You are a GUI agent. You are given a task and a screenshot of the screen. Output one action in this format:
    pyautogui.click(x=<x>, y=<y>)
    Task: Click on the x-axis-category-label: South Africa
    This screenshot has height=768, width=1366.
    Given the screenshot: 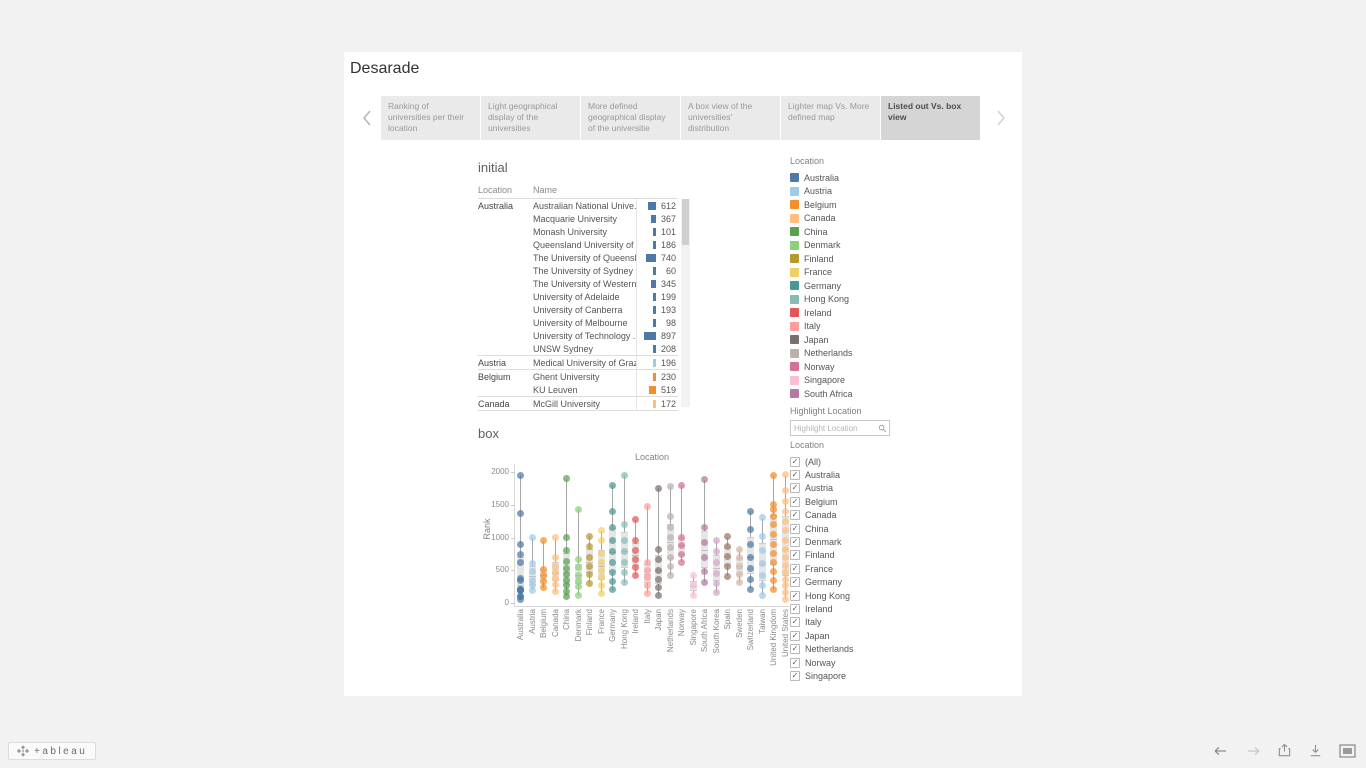 What is the action you would take?
    pyautogui.click(x=705, y=631)
    